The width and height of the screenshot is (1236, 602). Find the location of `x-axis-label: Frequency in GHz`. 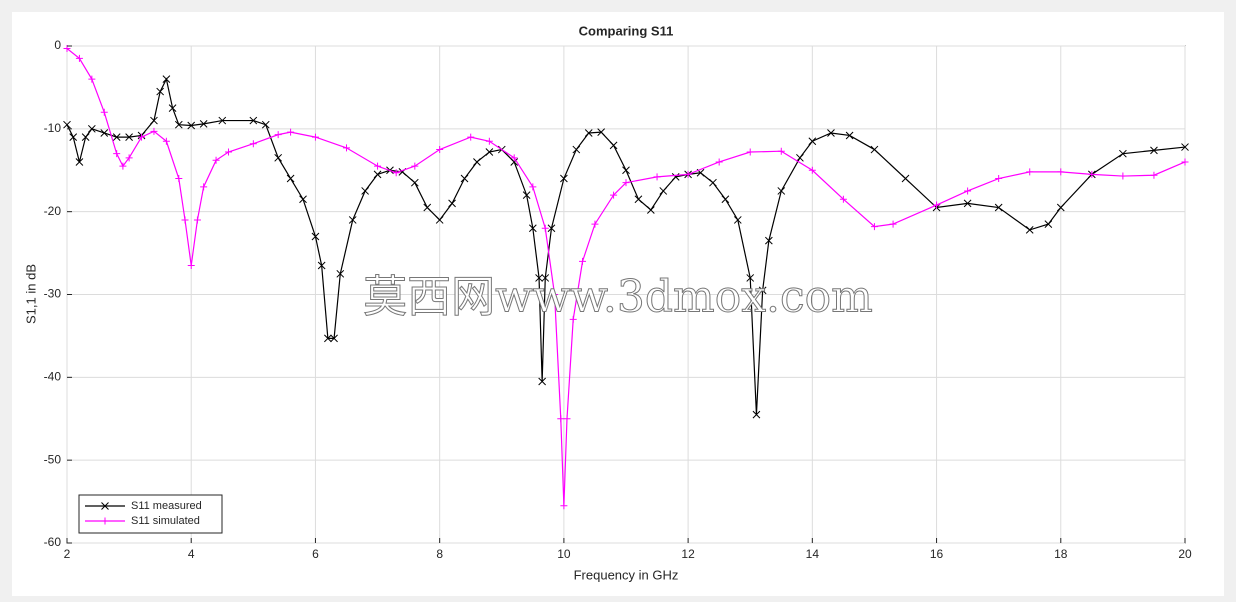

x-axis-label: Frequency in GHz is located at coordinates (626, 574).